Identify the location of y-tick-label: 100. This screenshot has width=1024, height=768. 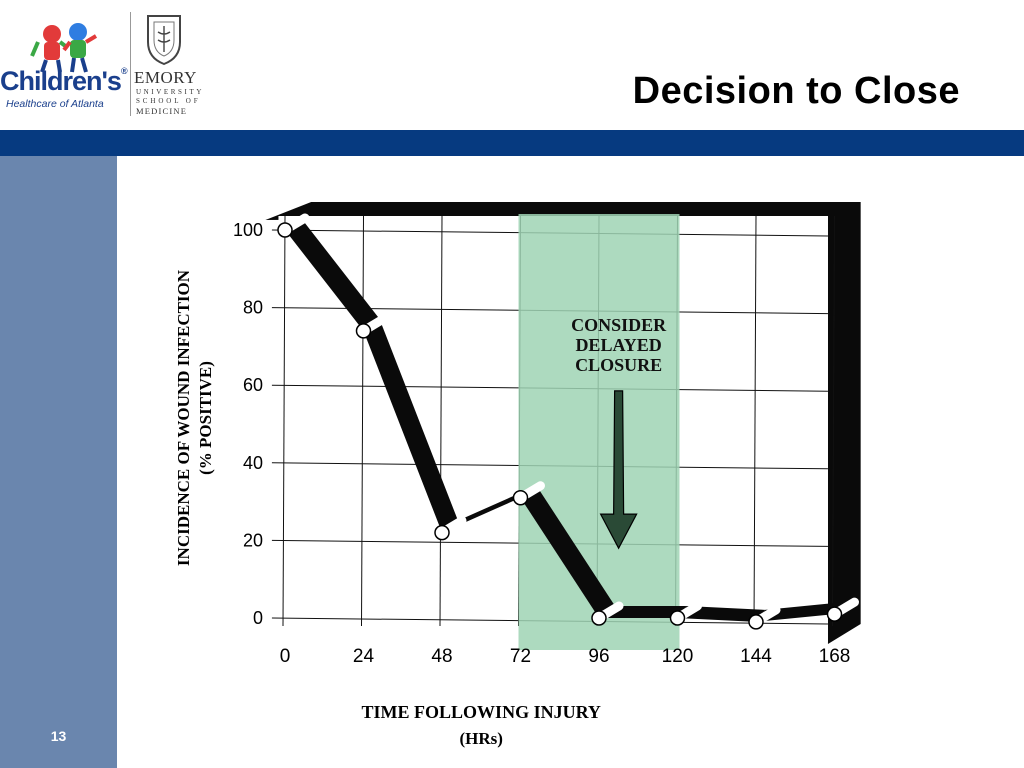
(248, 230).